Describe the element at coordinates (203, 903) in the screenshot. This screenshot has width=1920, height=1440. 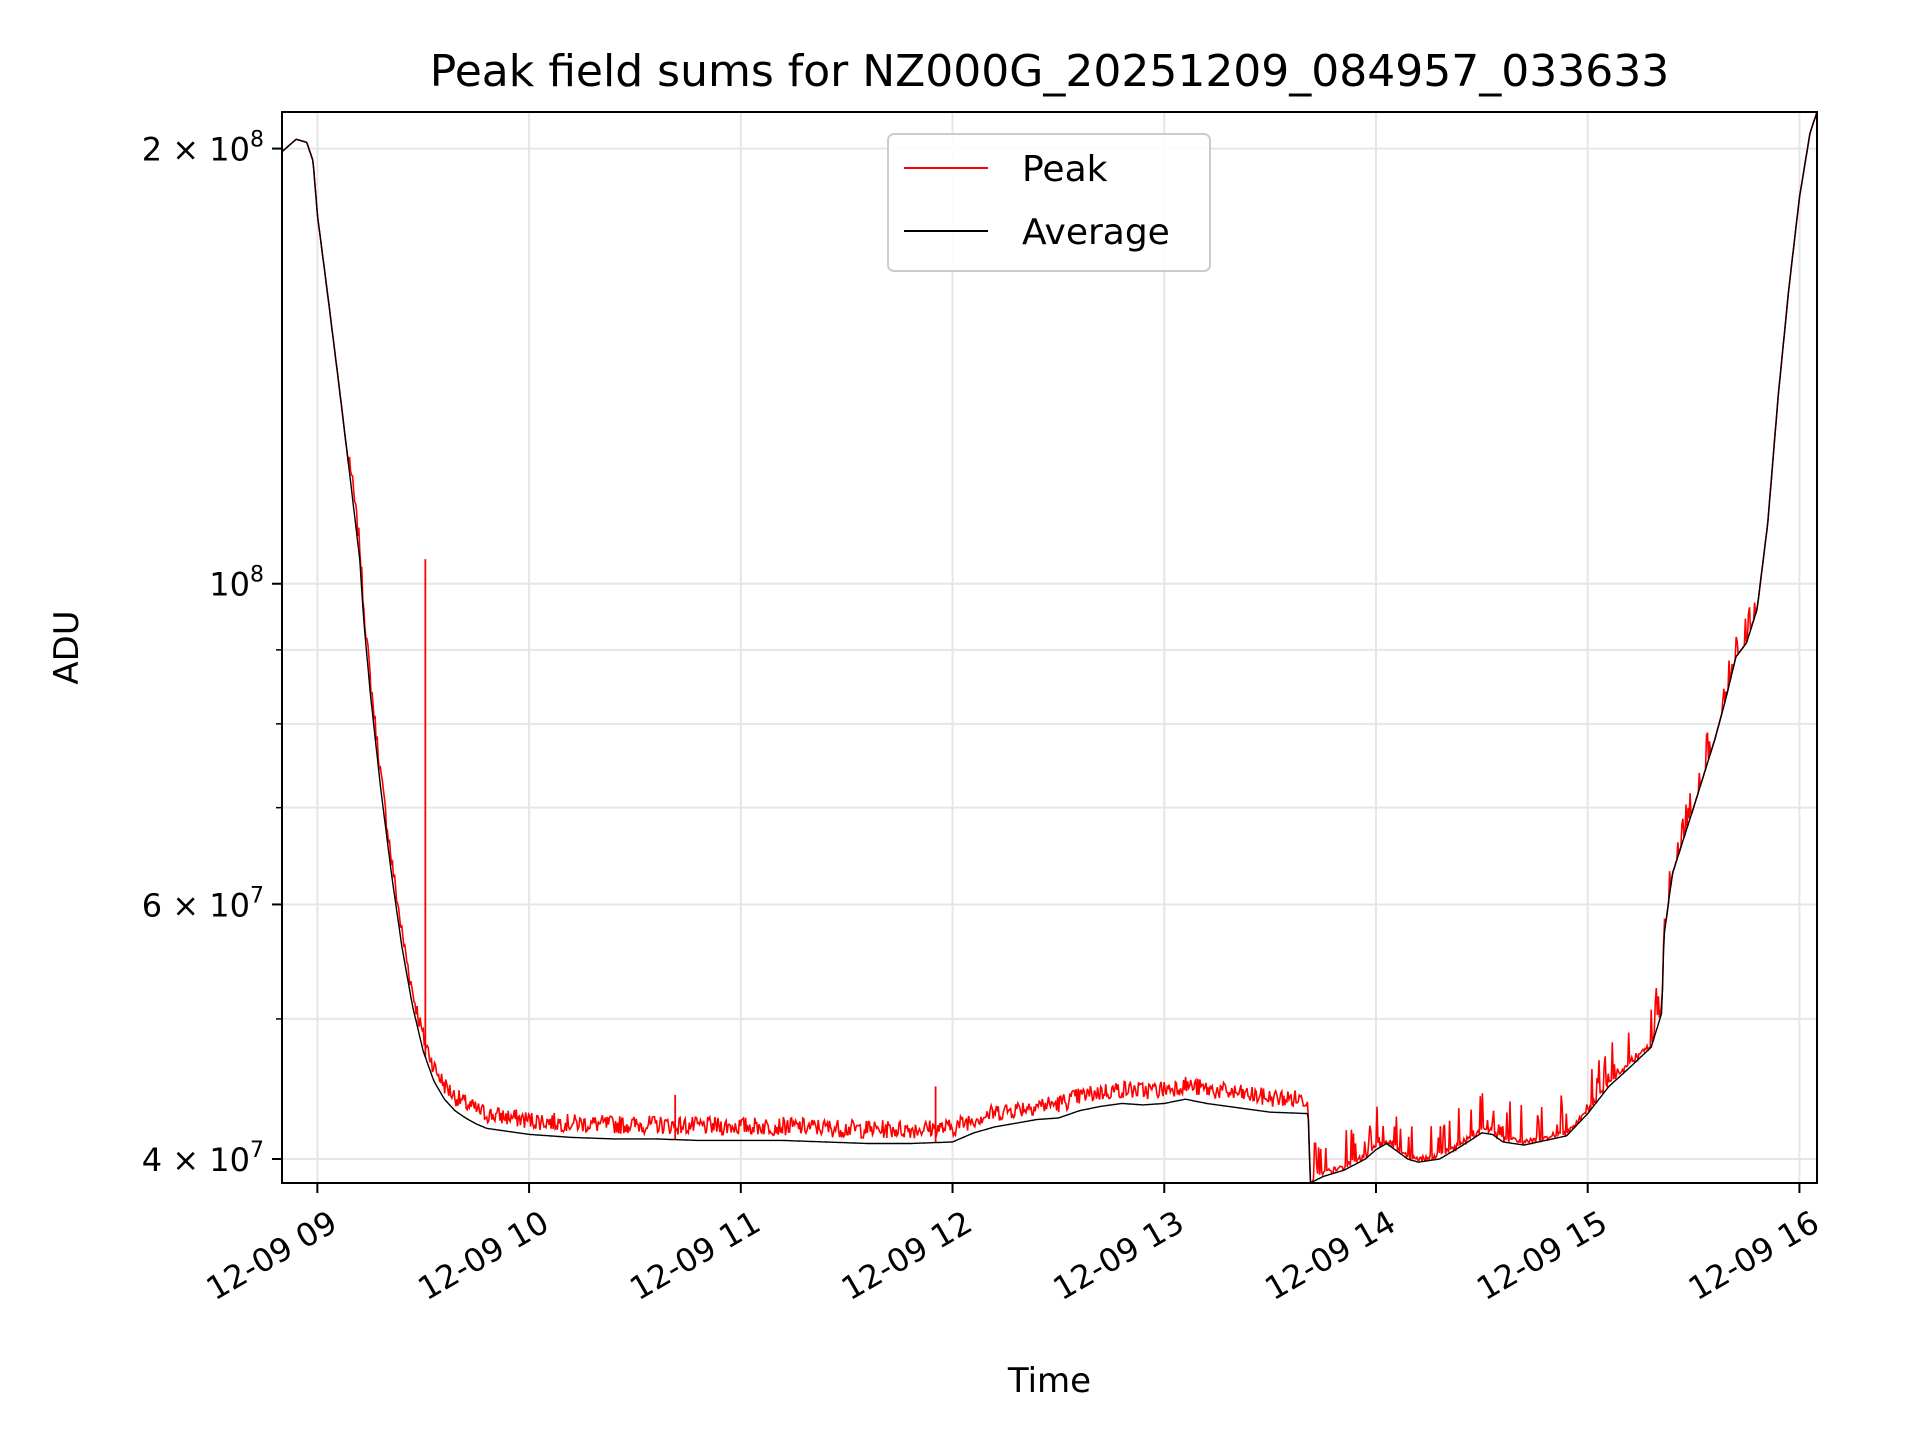
I see `y-tick-label: 6 × 107` at that location.